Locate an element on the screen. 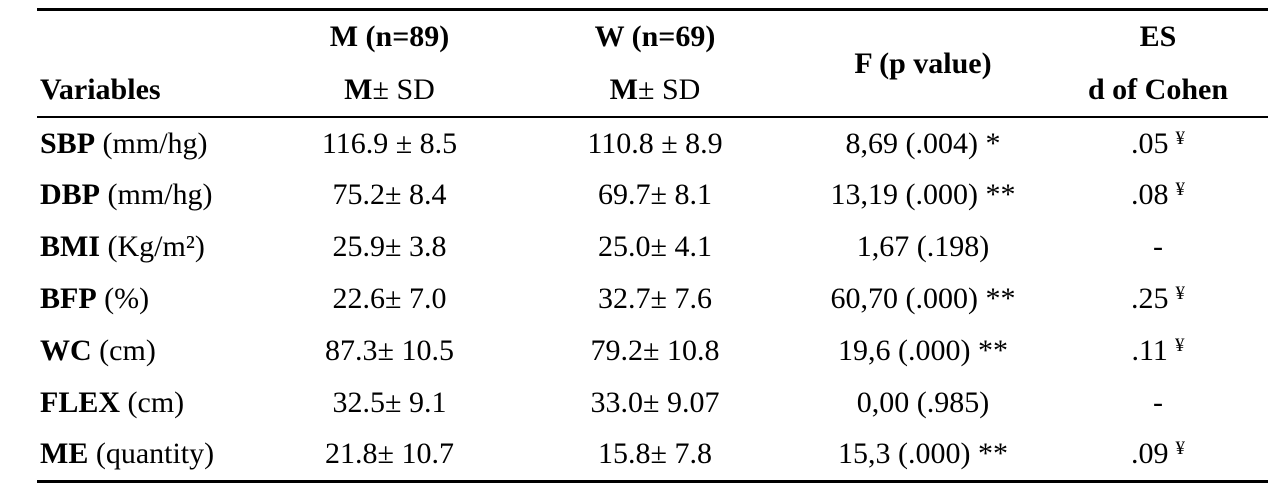 Image resolution: width=1286 pixels, height=503 pixels. cell-effect-size: .25 ¥ is located at coordinates (1158, 299).